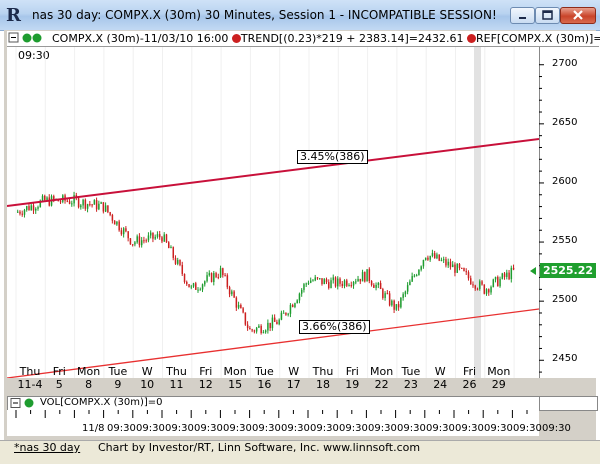 The image size is (600, 464). What do you see at coordinates (30, 384) in the screenshot?
I see `date-day-label: 11-4` at bounding box center [30, 384].